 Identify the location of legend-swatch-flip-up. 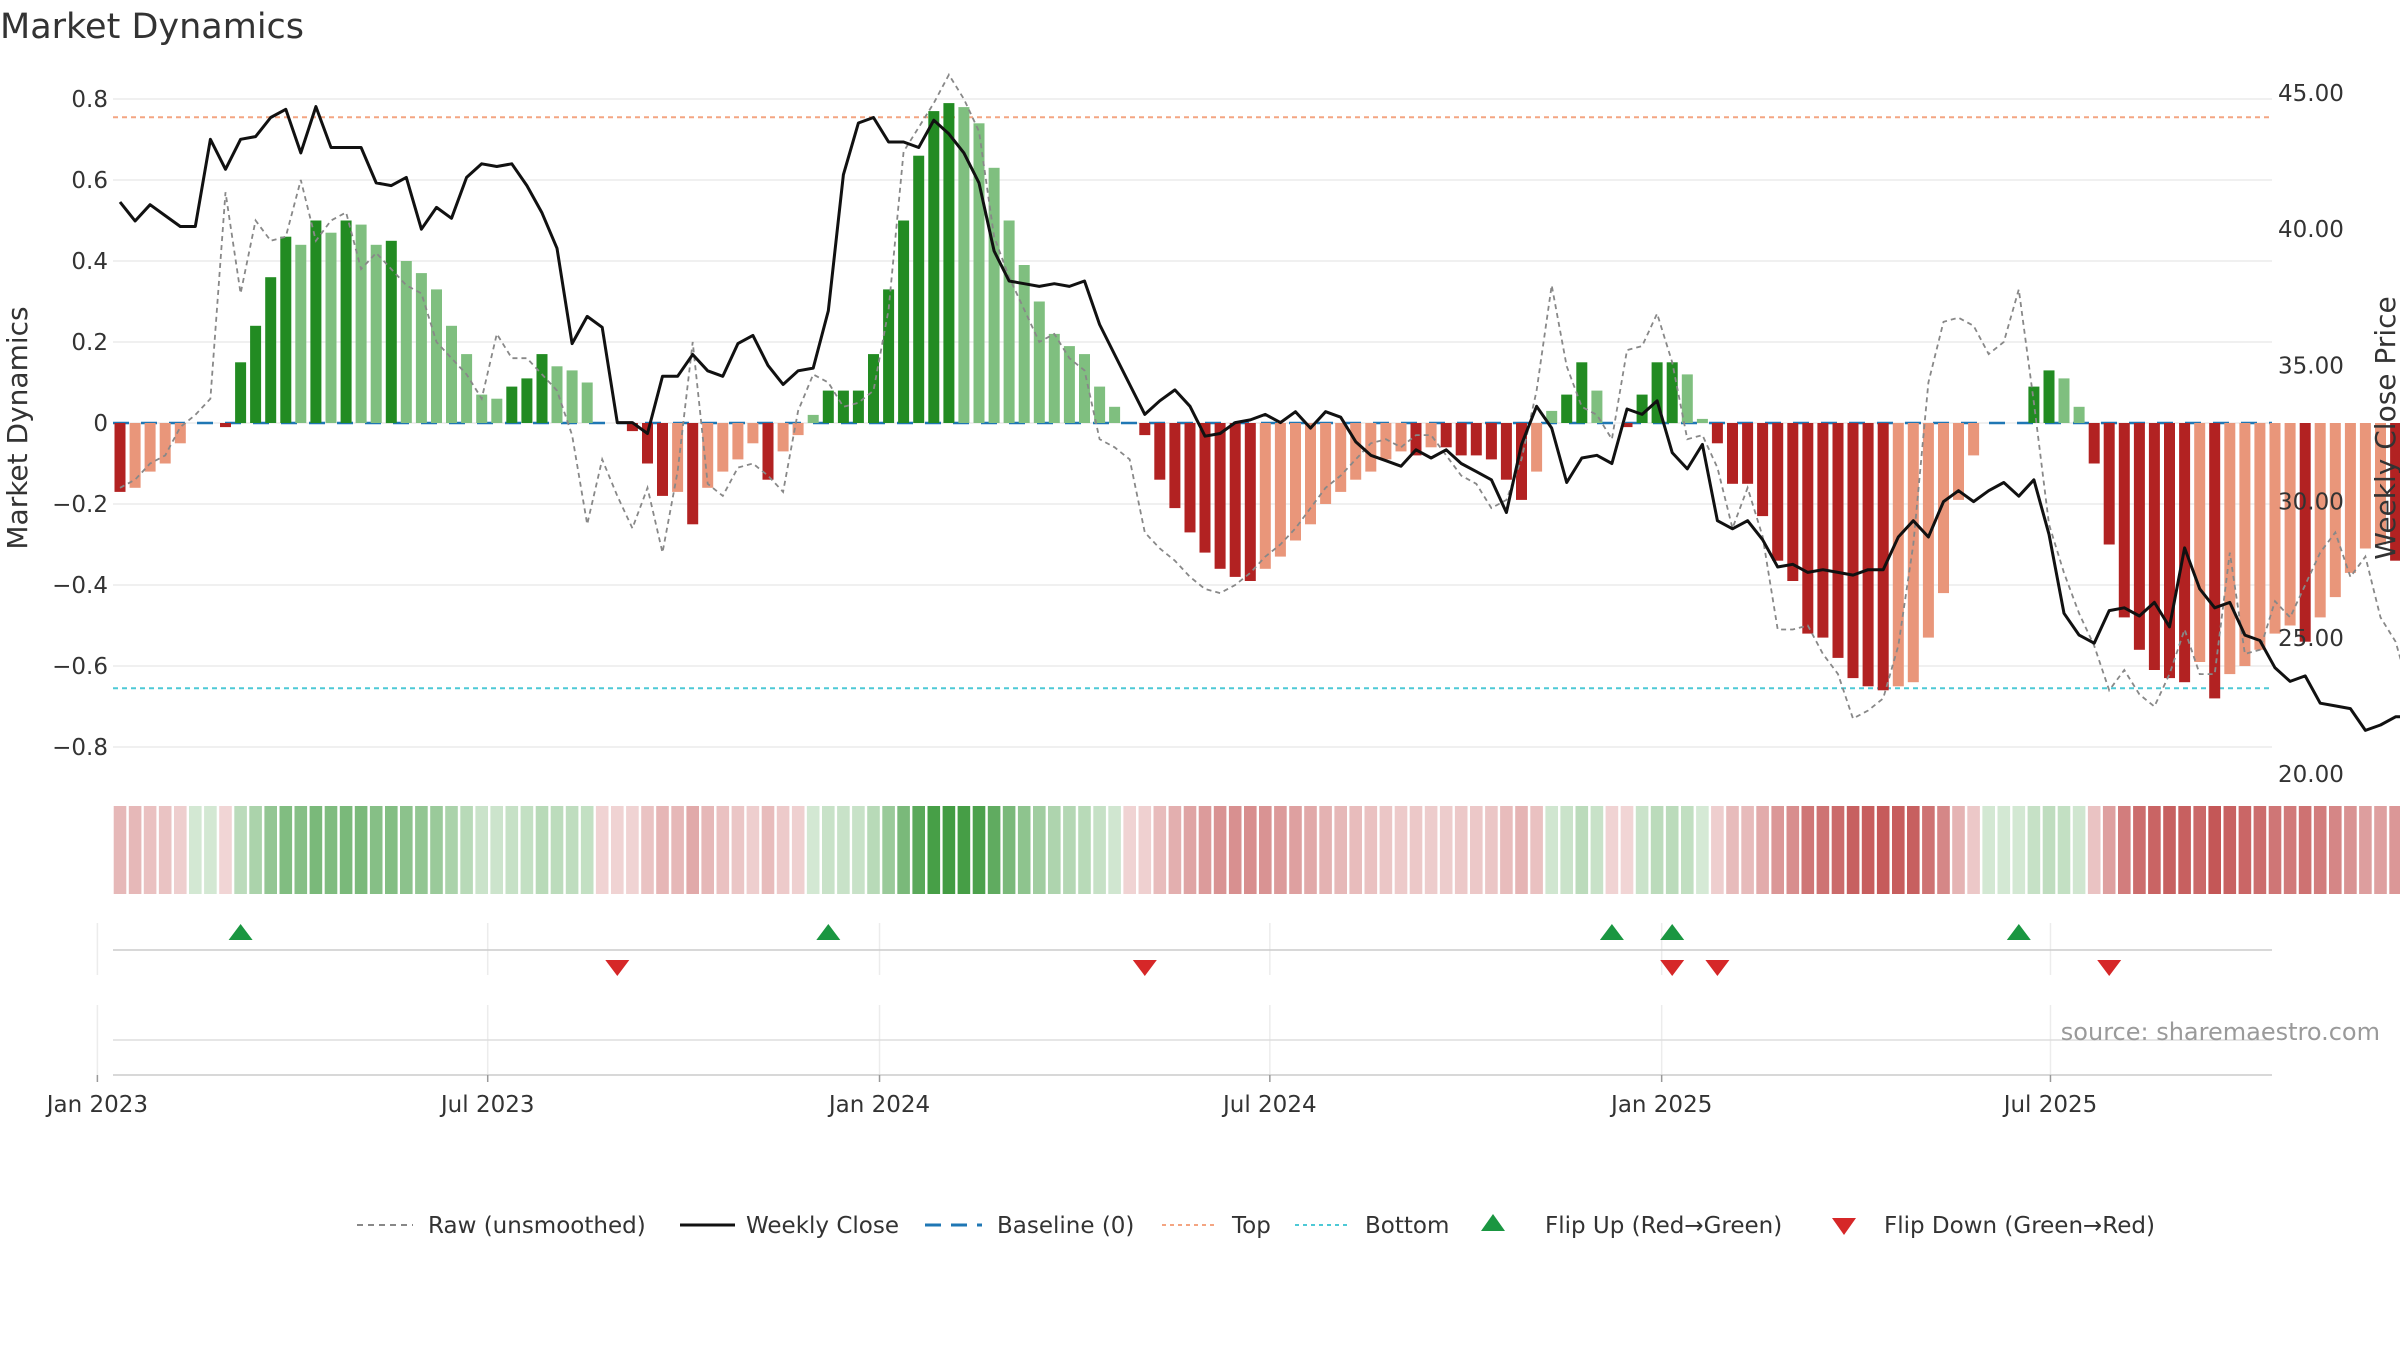
(1493, 1222).